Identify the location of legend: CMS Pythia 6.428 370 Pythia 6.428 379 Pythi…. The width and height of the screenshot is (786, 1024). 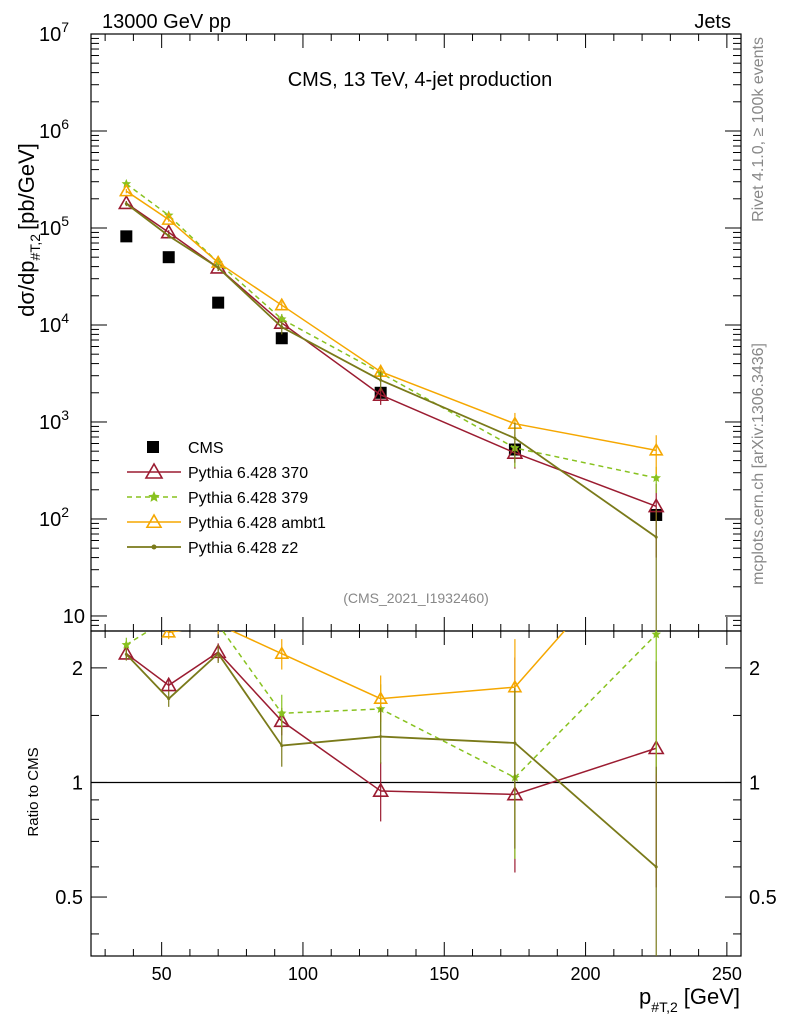
(226, 498).